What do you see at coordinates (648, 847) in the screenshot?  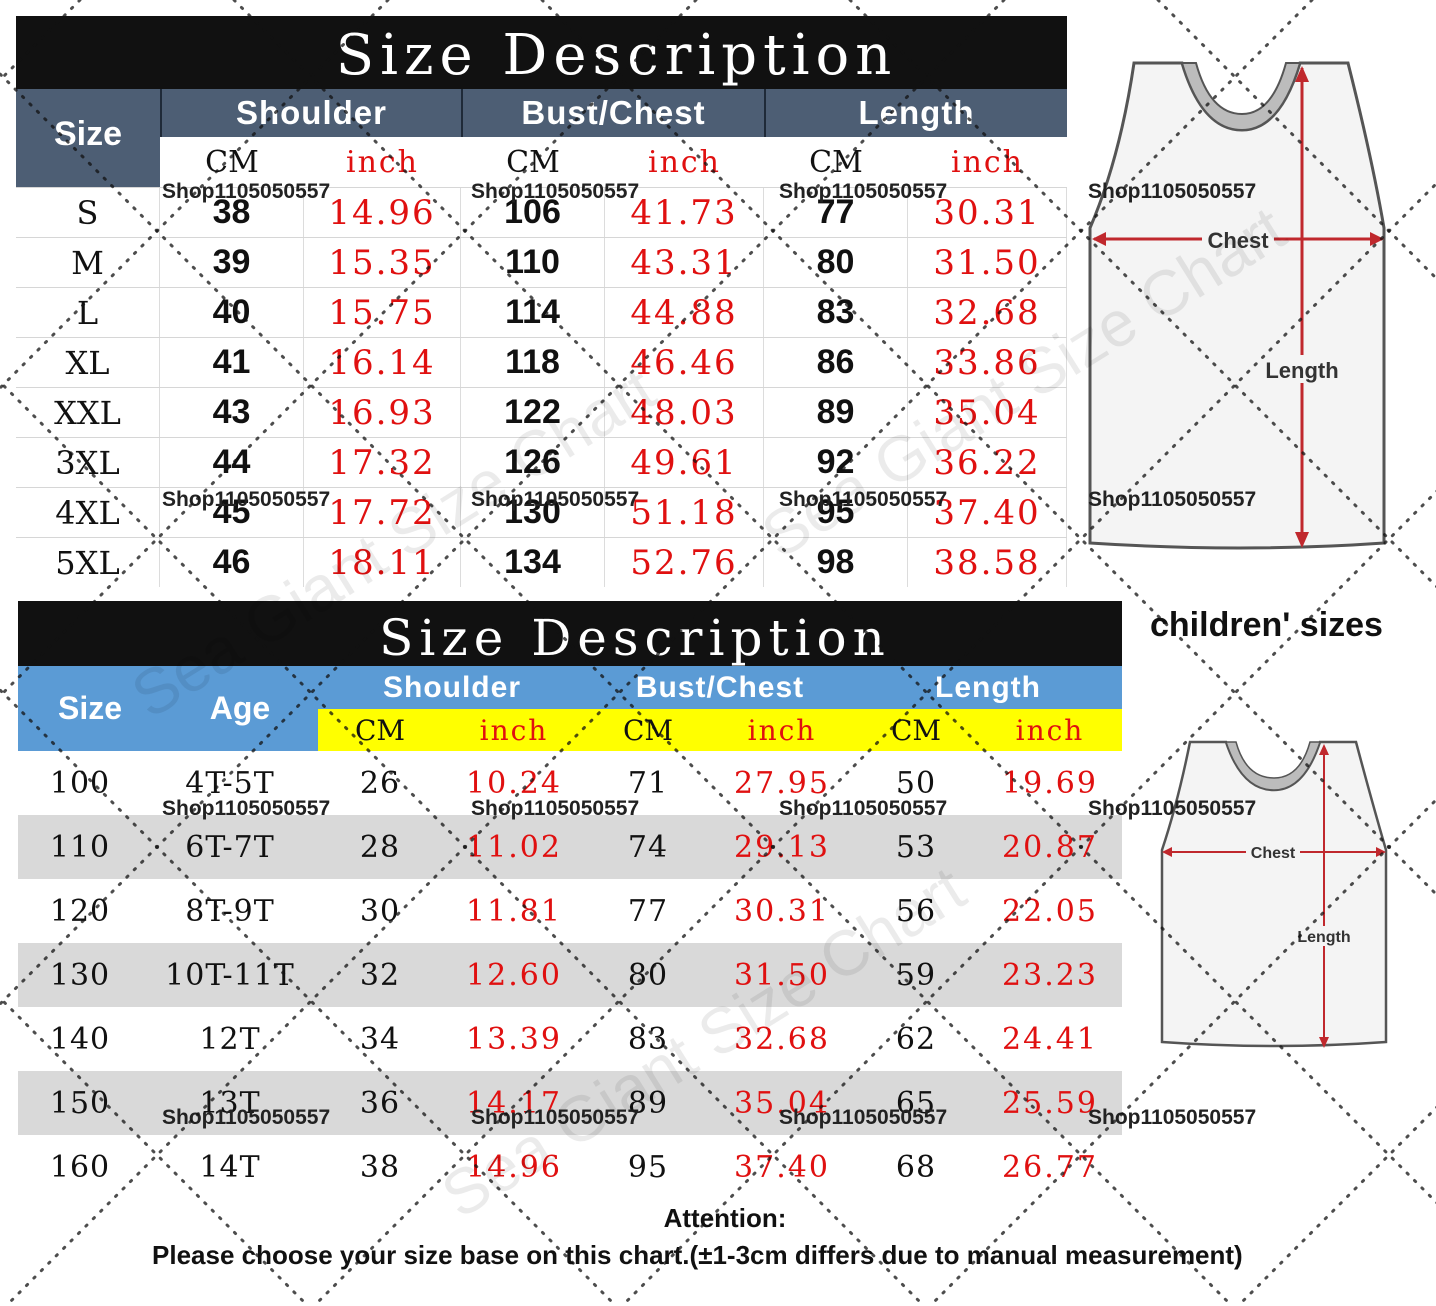 I see `children-bust-cm-cell: 74` at bounding box center [648, 847].